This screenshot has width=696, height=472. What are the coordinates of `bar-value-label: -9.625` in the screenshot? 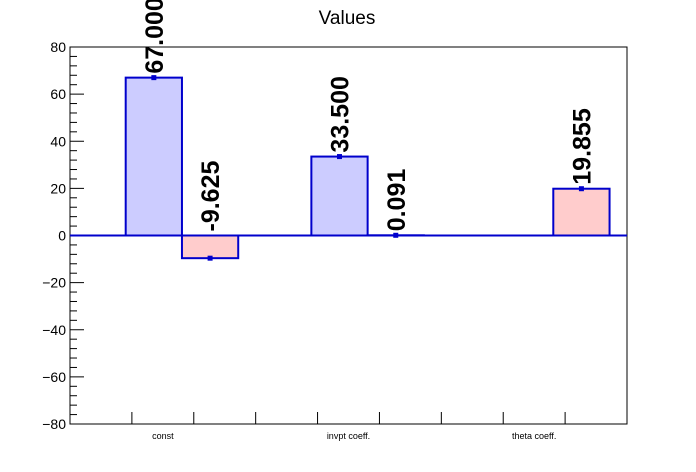 It's located at (211, 196).